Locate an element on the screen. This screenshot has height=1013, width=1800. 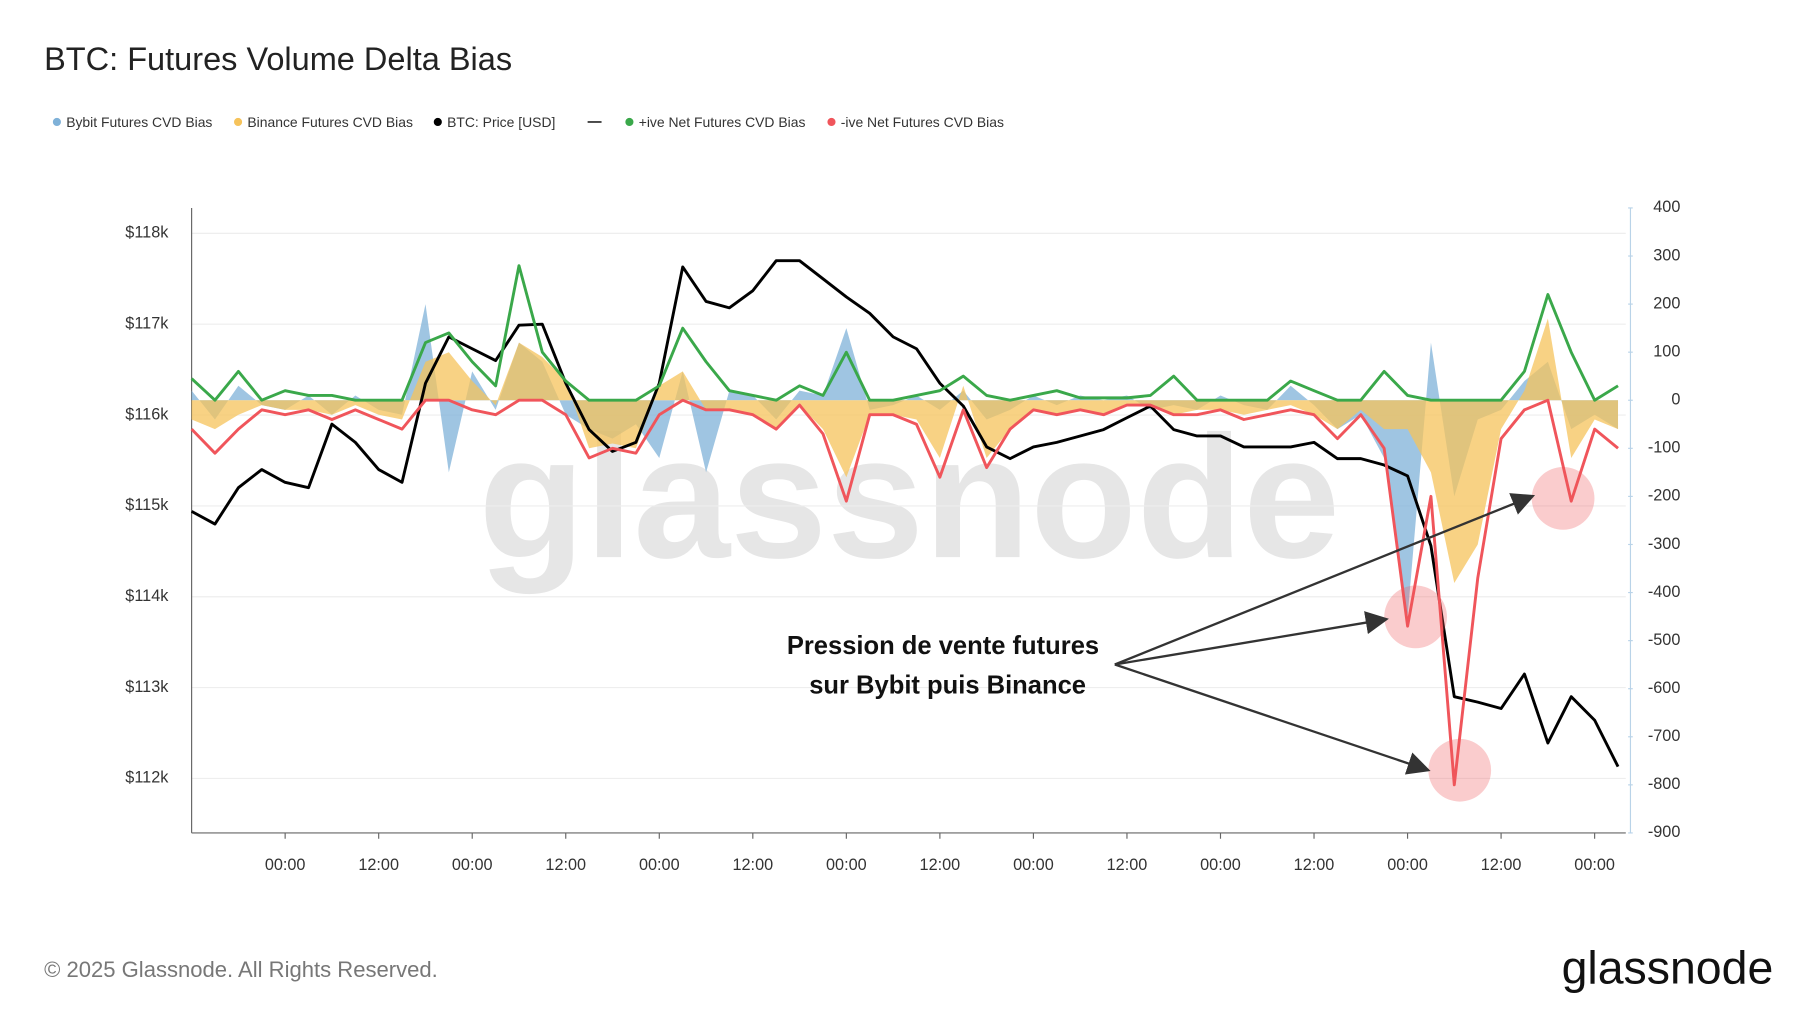
y2-tick-label: -300 is located at coordinates (1664, 544).